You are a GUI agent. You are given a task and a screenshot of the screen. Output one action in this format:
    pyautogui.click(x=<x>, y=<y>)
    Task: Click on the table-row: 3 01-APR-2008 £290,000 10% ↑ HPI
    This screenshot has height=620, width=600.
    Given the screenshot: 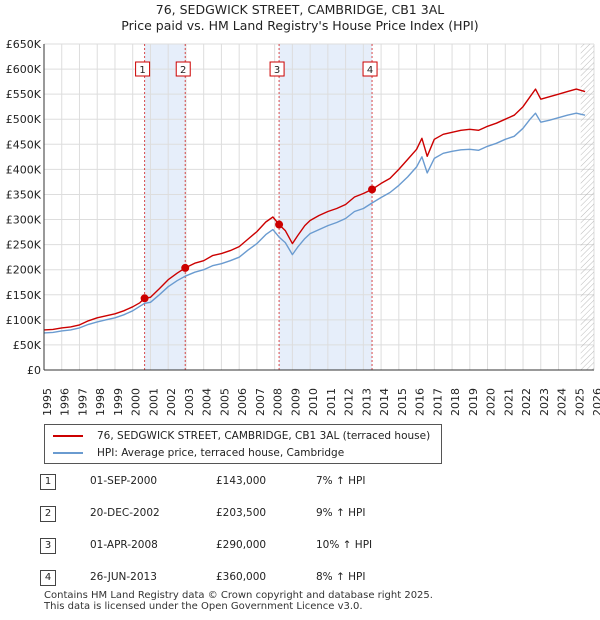 What is the action you would take?
    pyautogui.click(x=240, y=547)
    